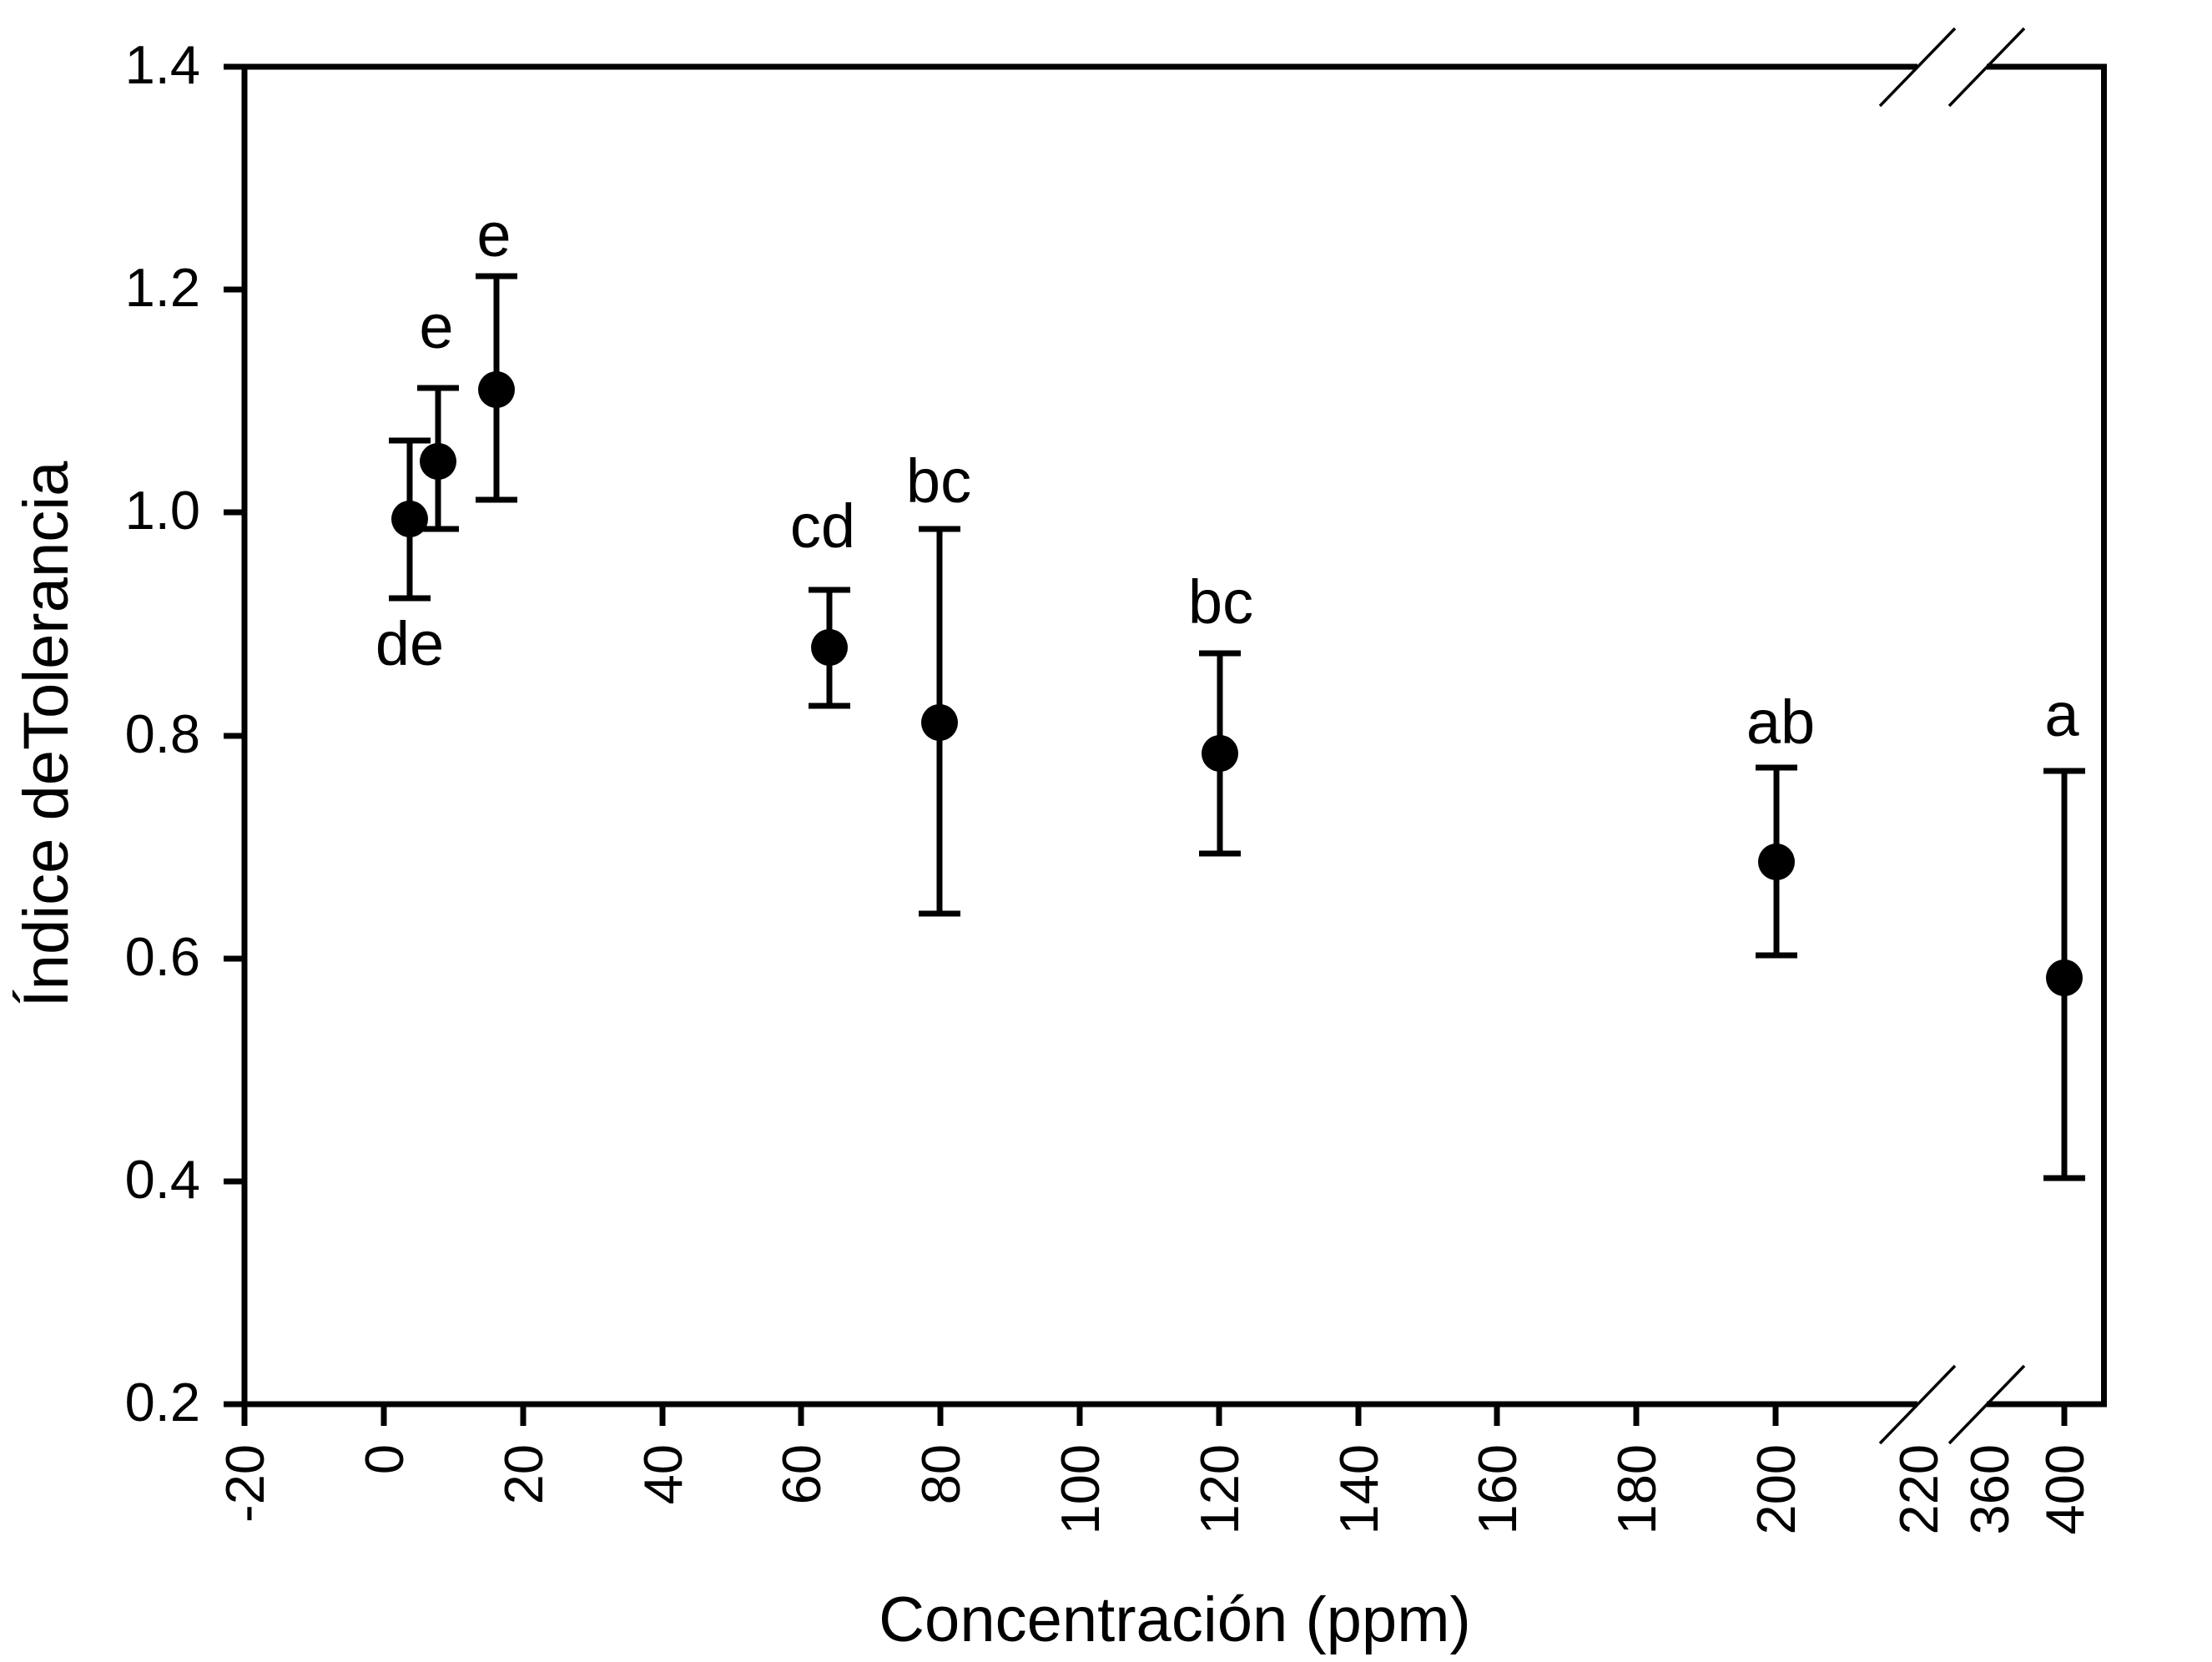  Describe the element at coordinates (409, 643) in the screenshot. I see `svg-text: de` at that location.